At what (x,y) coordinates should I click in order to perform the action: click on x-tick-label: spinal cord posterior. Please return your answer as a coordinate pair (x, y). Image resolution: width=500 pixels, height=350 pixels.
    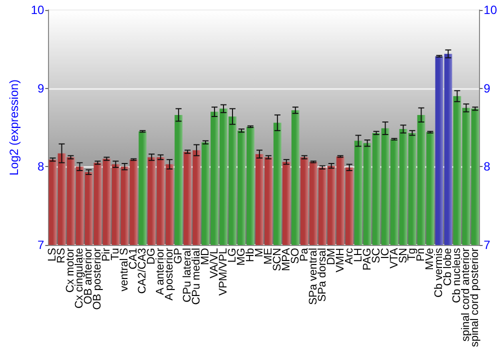
    Looking at the image, I should click on (475, 298).